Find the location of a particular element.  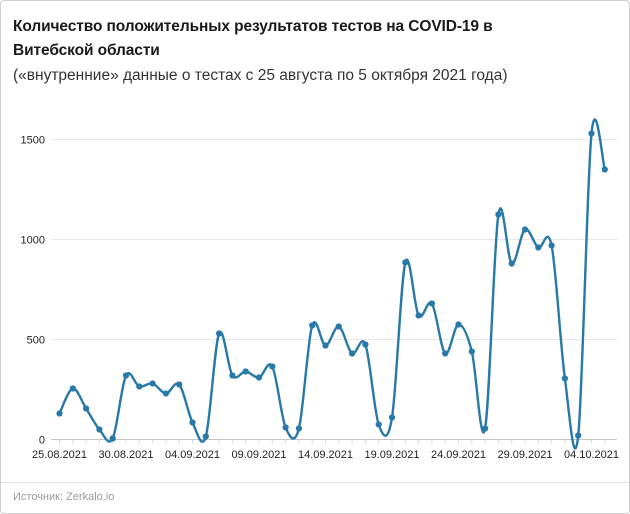

y-tick-label: 1000 is located at coordinates (33, 241).